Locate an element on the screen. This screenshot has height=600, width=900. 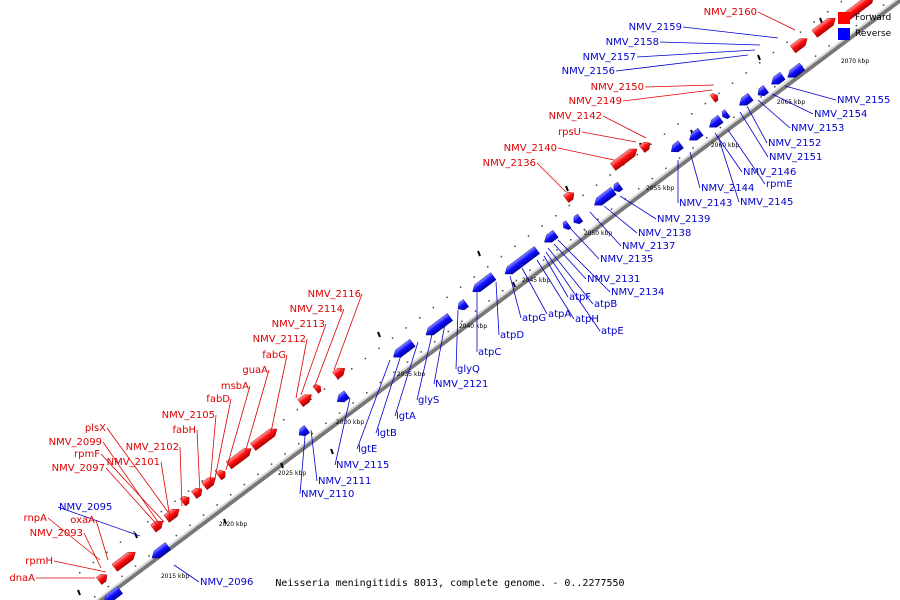
axis-tick-label: 2025 kbp is located at coordinates (292, 473).